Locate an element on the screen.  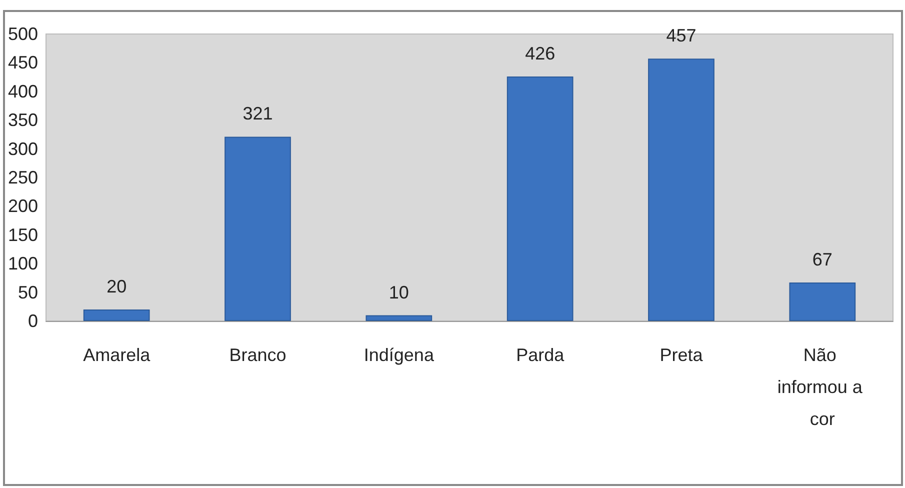
x-tick-label: Branco is located at coordinates (257, 355).